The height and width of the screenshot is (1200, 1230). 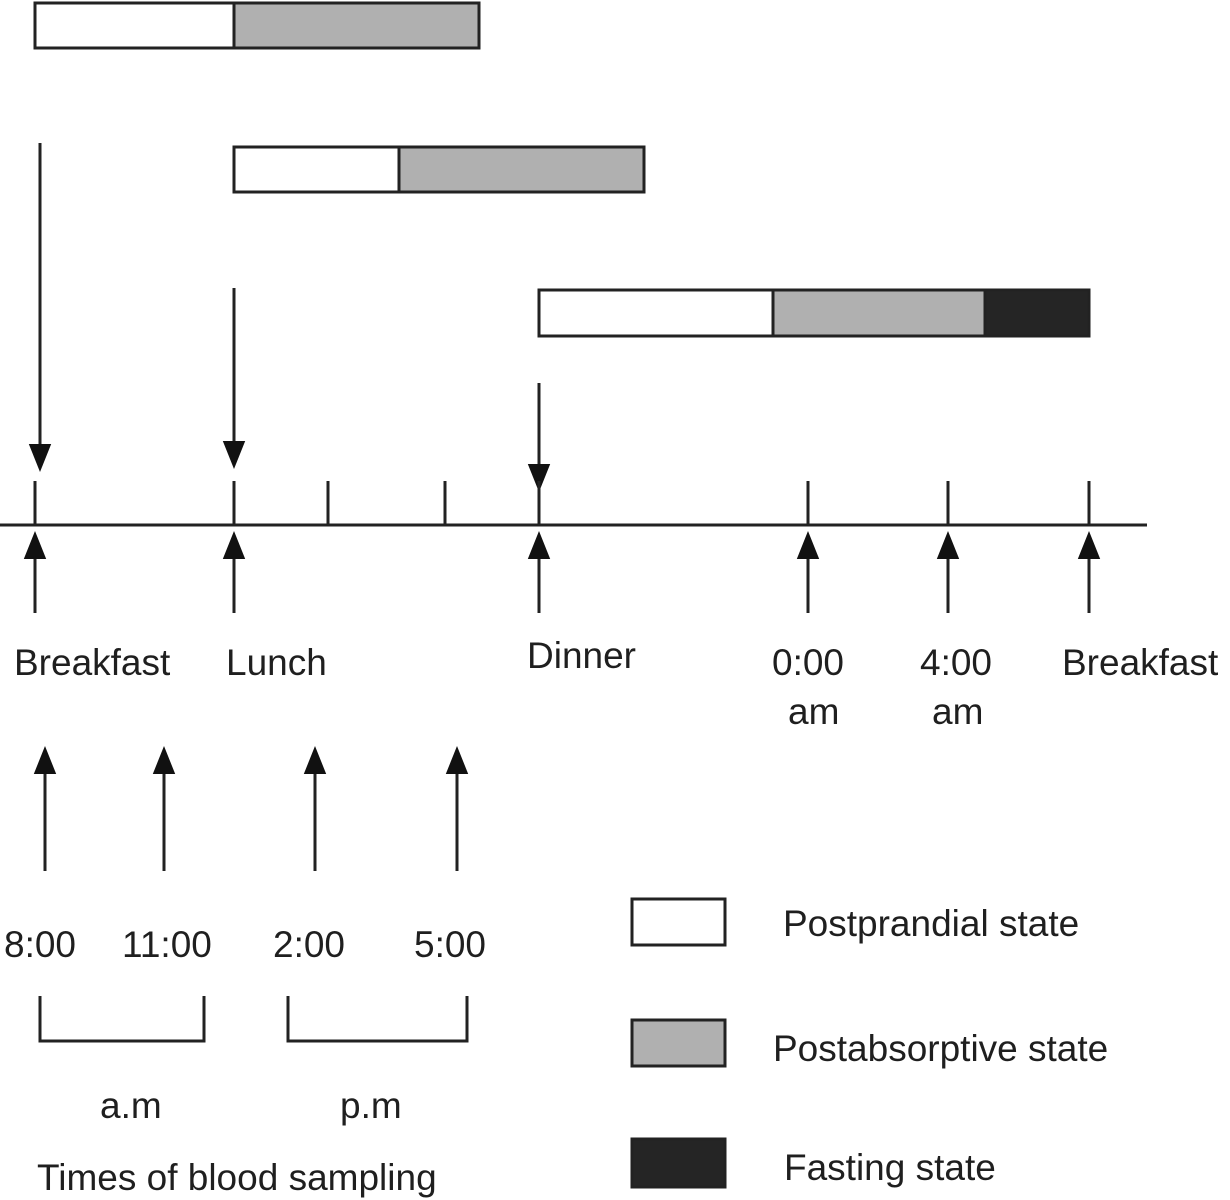 I want to click on legend-postabsorptive-label: Postabsorptive state, so click(x=940, y=1048).